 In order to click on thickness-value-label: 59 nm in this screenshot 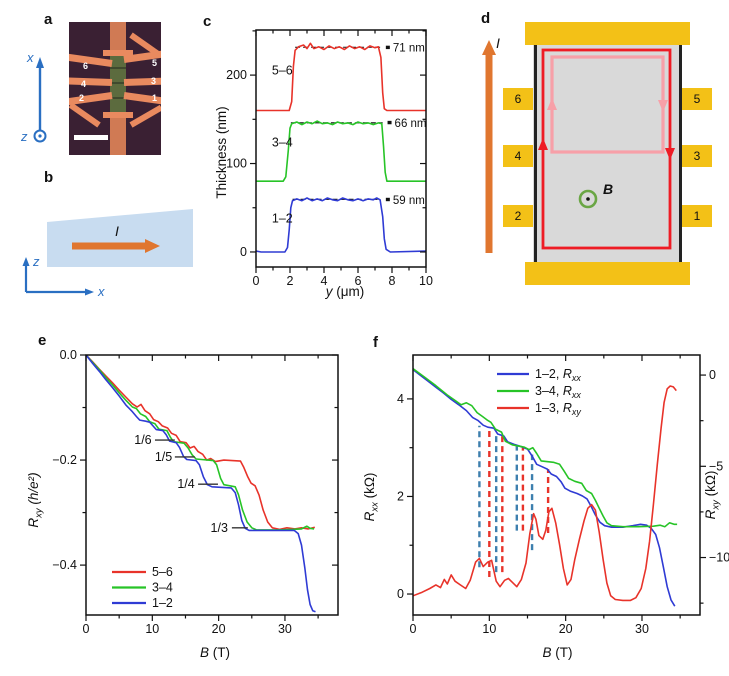, I will do `click(409, 201)`.